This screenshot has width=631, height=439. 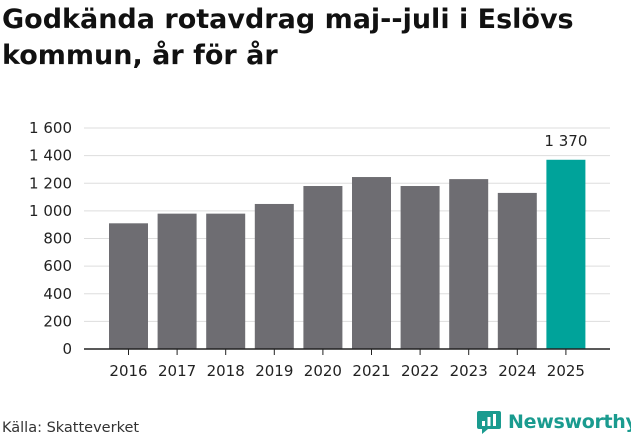 I want to click on data-label: 1 370, so click(x=565, y=141).